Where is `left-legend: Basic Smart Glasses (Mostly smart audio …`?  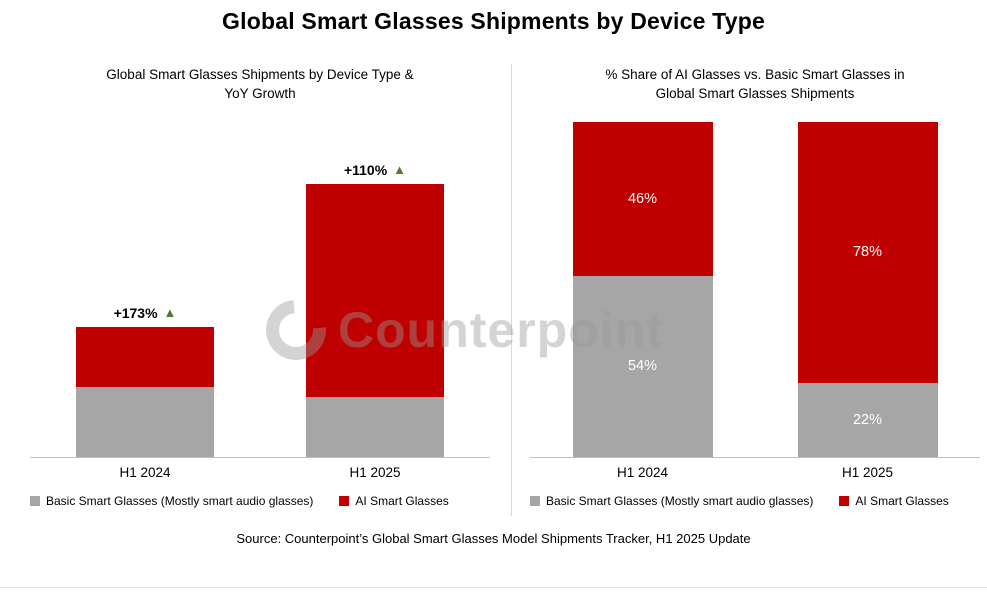 left-legend: Basic Smart Glasses (Mostly smart audio … is located at coordinates (260, 501).